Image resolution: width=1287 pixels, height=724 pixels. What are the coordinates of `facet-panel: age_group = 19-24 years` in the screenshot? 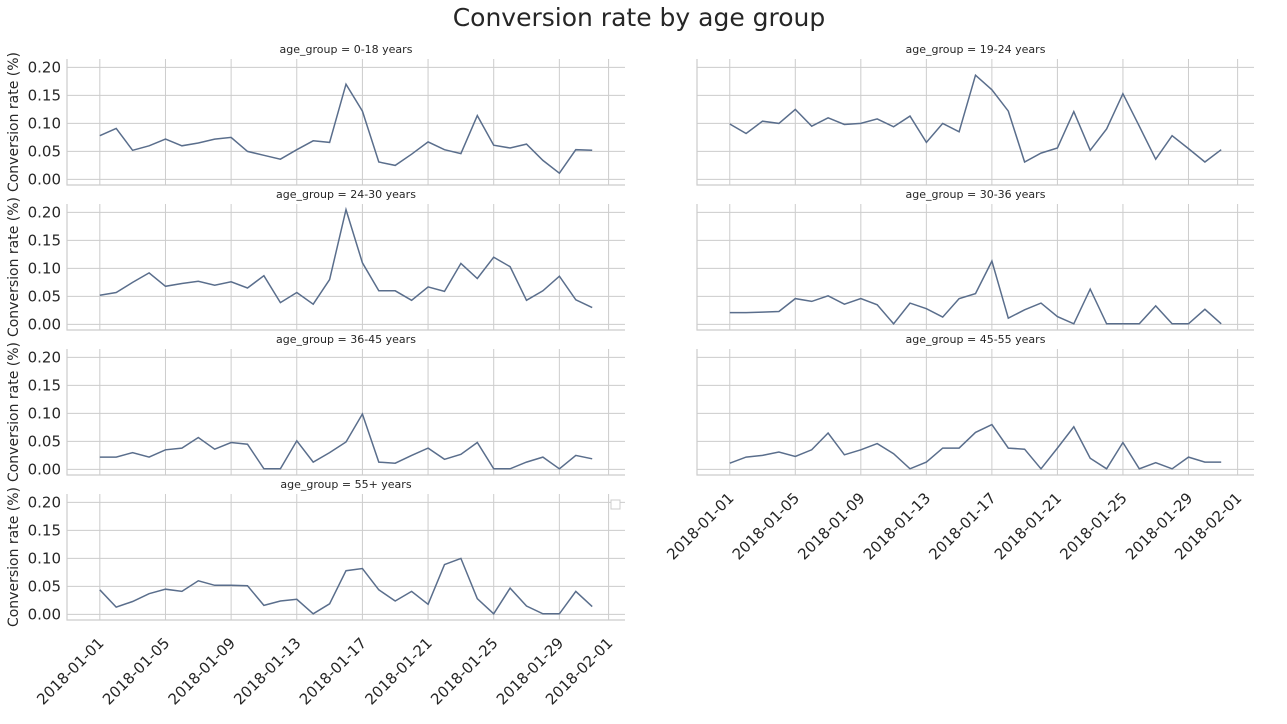 It's located at (975, 114).